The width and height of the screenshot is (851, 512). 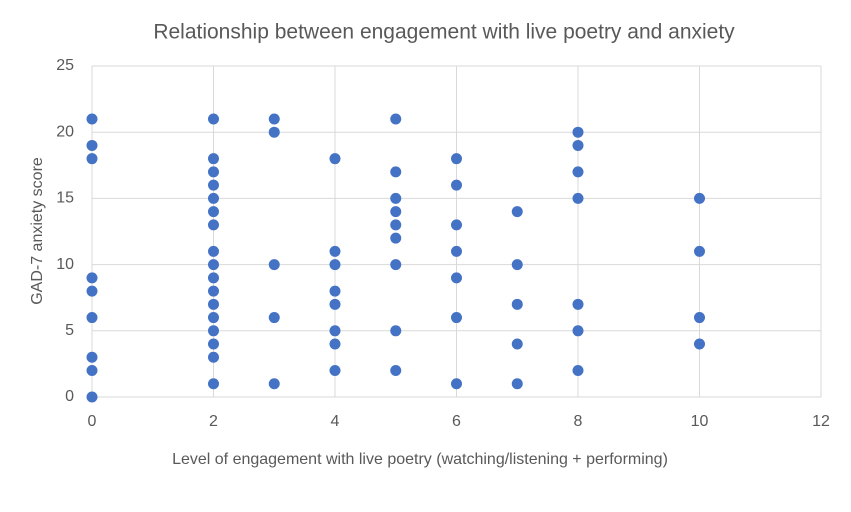 I want to click on x-tick-label: 6, so click(x=456, y=421).